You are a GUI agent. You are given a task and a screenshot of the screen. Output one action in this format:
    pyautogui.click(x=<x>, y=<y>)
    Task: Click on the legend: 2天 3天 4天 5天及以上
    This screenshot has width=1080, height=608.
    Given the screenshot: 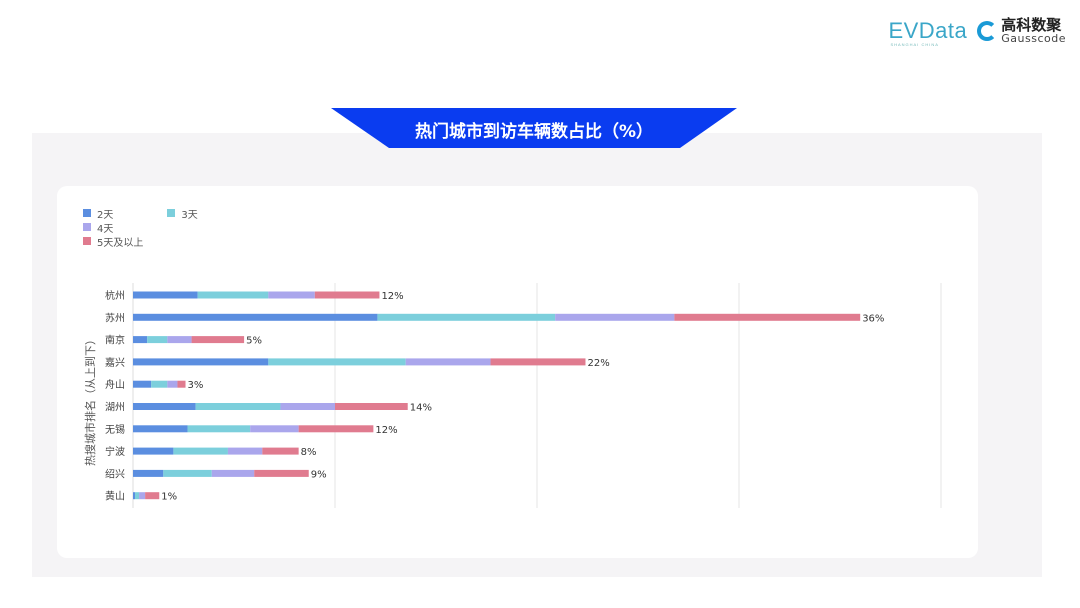 What is the action you would take?
    pyautogui.click(x=163, y=227)
    